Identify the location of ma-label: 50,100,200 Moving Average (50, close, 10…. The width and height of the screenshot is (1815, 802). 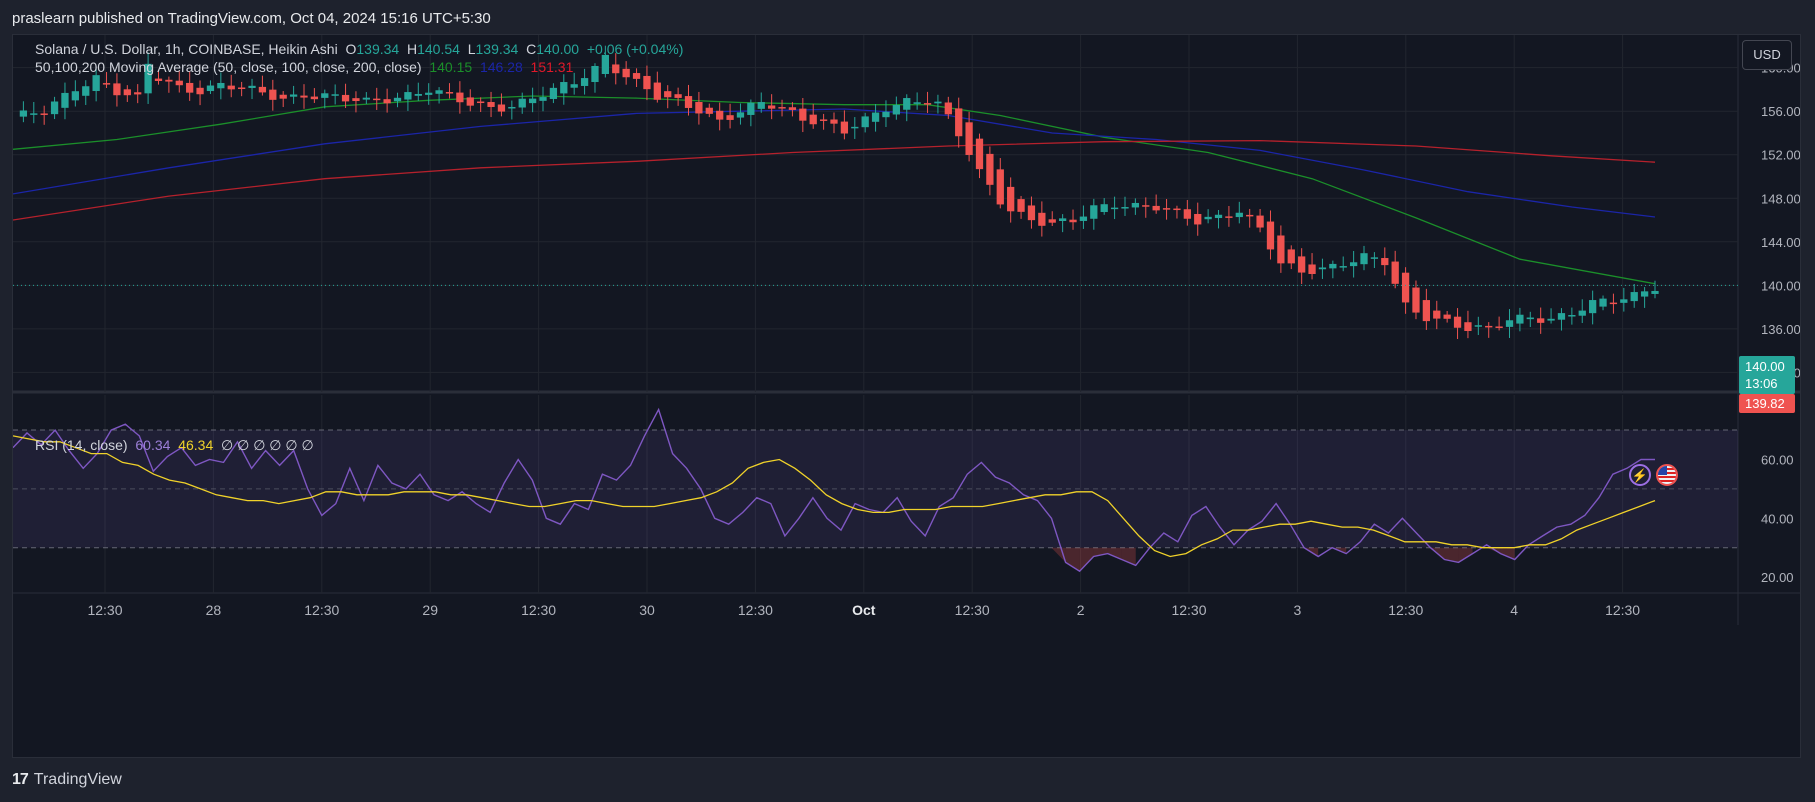
(228, 67).